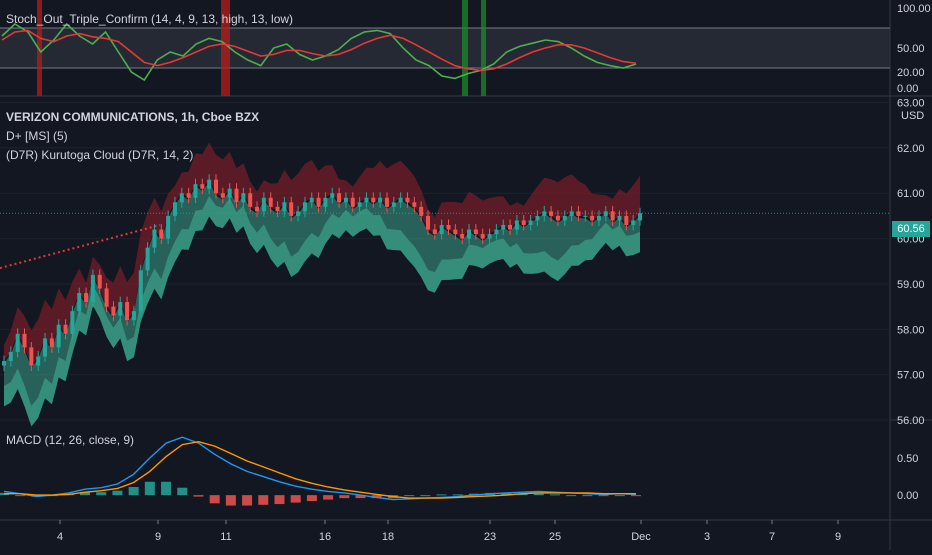 This screenshot has height=555, width=932. Describe the element at coordinates (911, 376) in the screenshot. I see `price-axis-tick: 57.00` at that location.